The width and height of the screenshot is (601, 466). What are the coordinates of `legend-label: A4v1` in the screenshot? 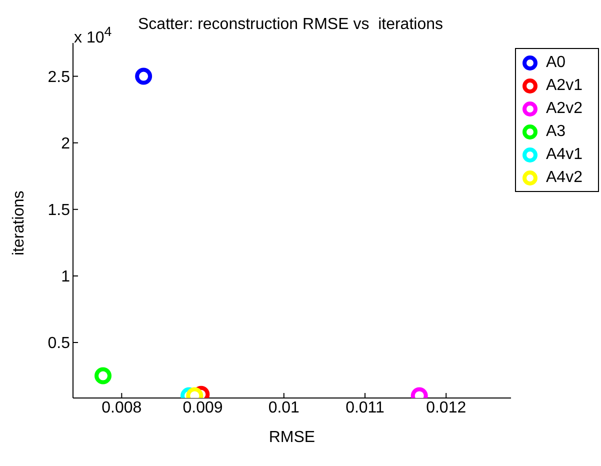 It's located at (564, 155).